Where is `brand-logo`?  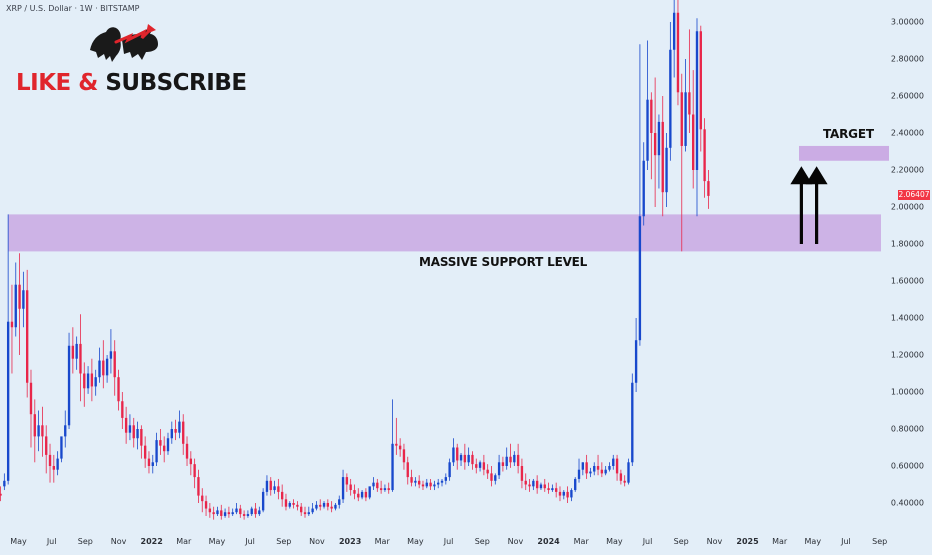
brand-logo is located at coordinates (124, 45).